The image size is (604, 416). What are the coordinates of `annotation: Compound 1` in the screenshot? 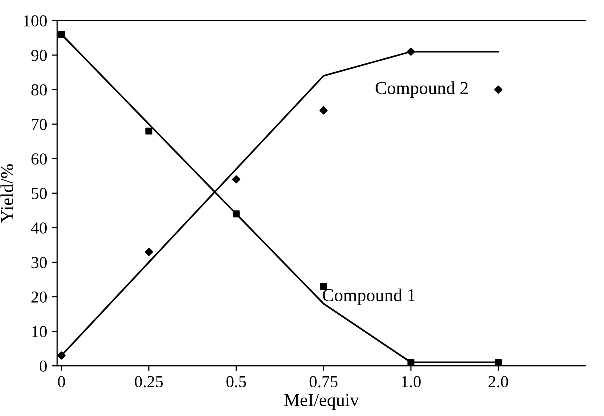 It's located at (369, 297).